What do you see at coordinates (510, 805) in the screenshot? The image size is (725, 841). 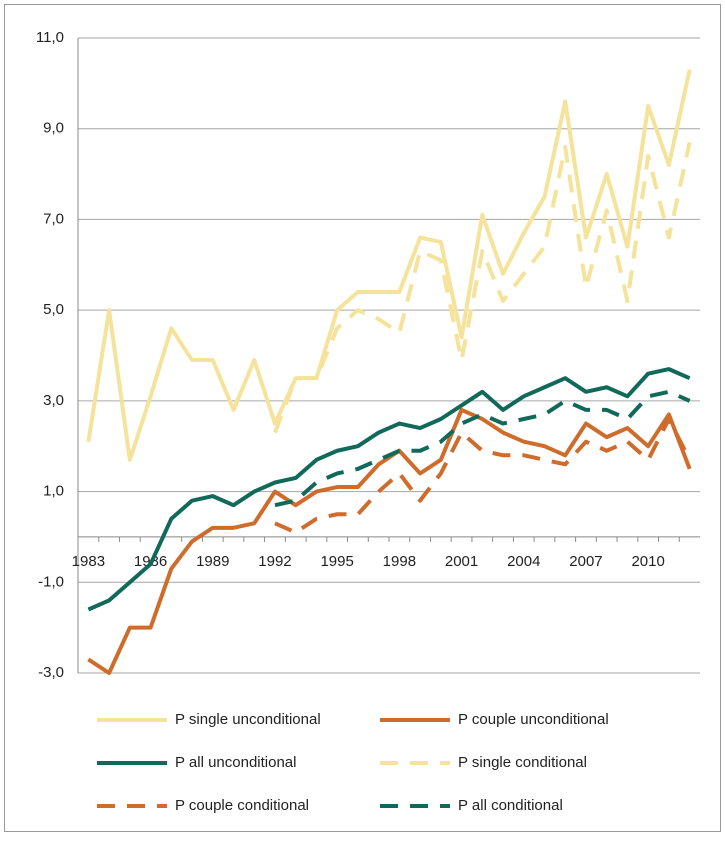 I see `legend-label: P all conditional` at bounding box center [510, 805].